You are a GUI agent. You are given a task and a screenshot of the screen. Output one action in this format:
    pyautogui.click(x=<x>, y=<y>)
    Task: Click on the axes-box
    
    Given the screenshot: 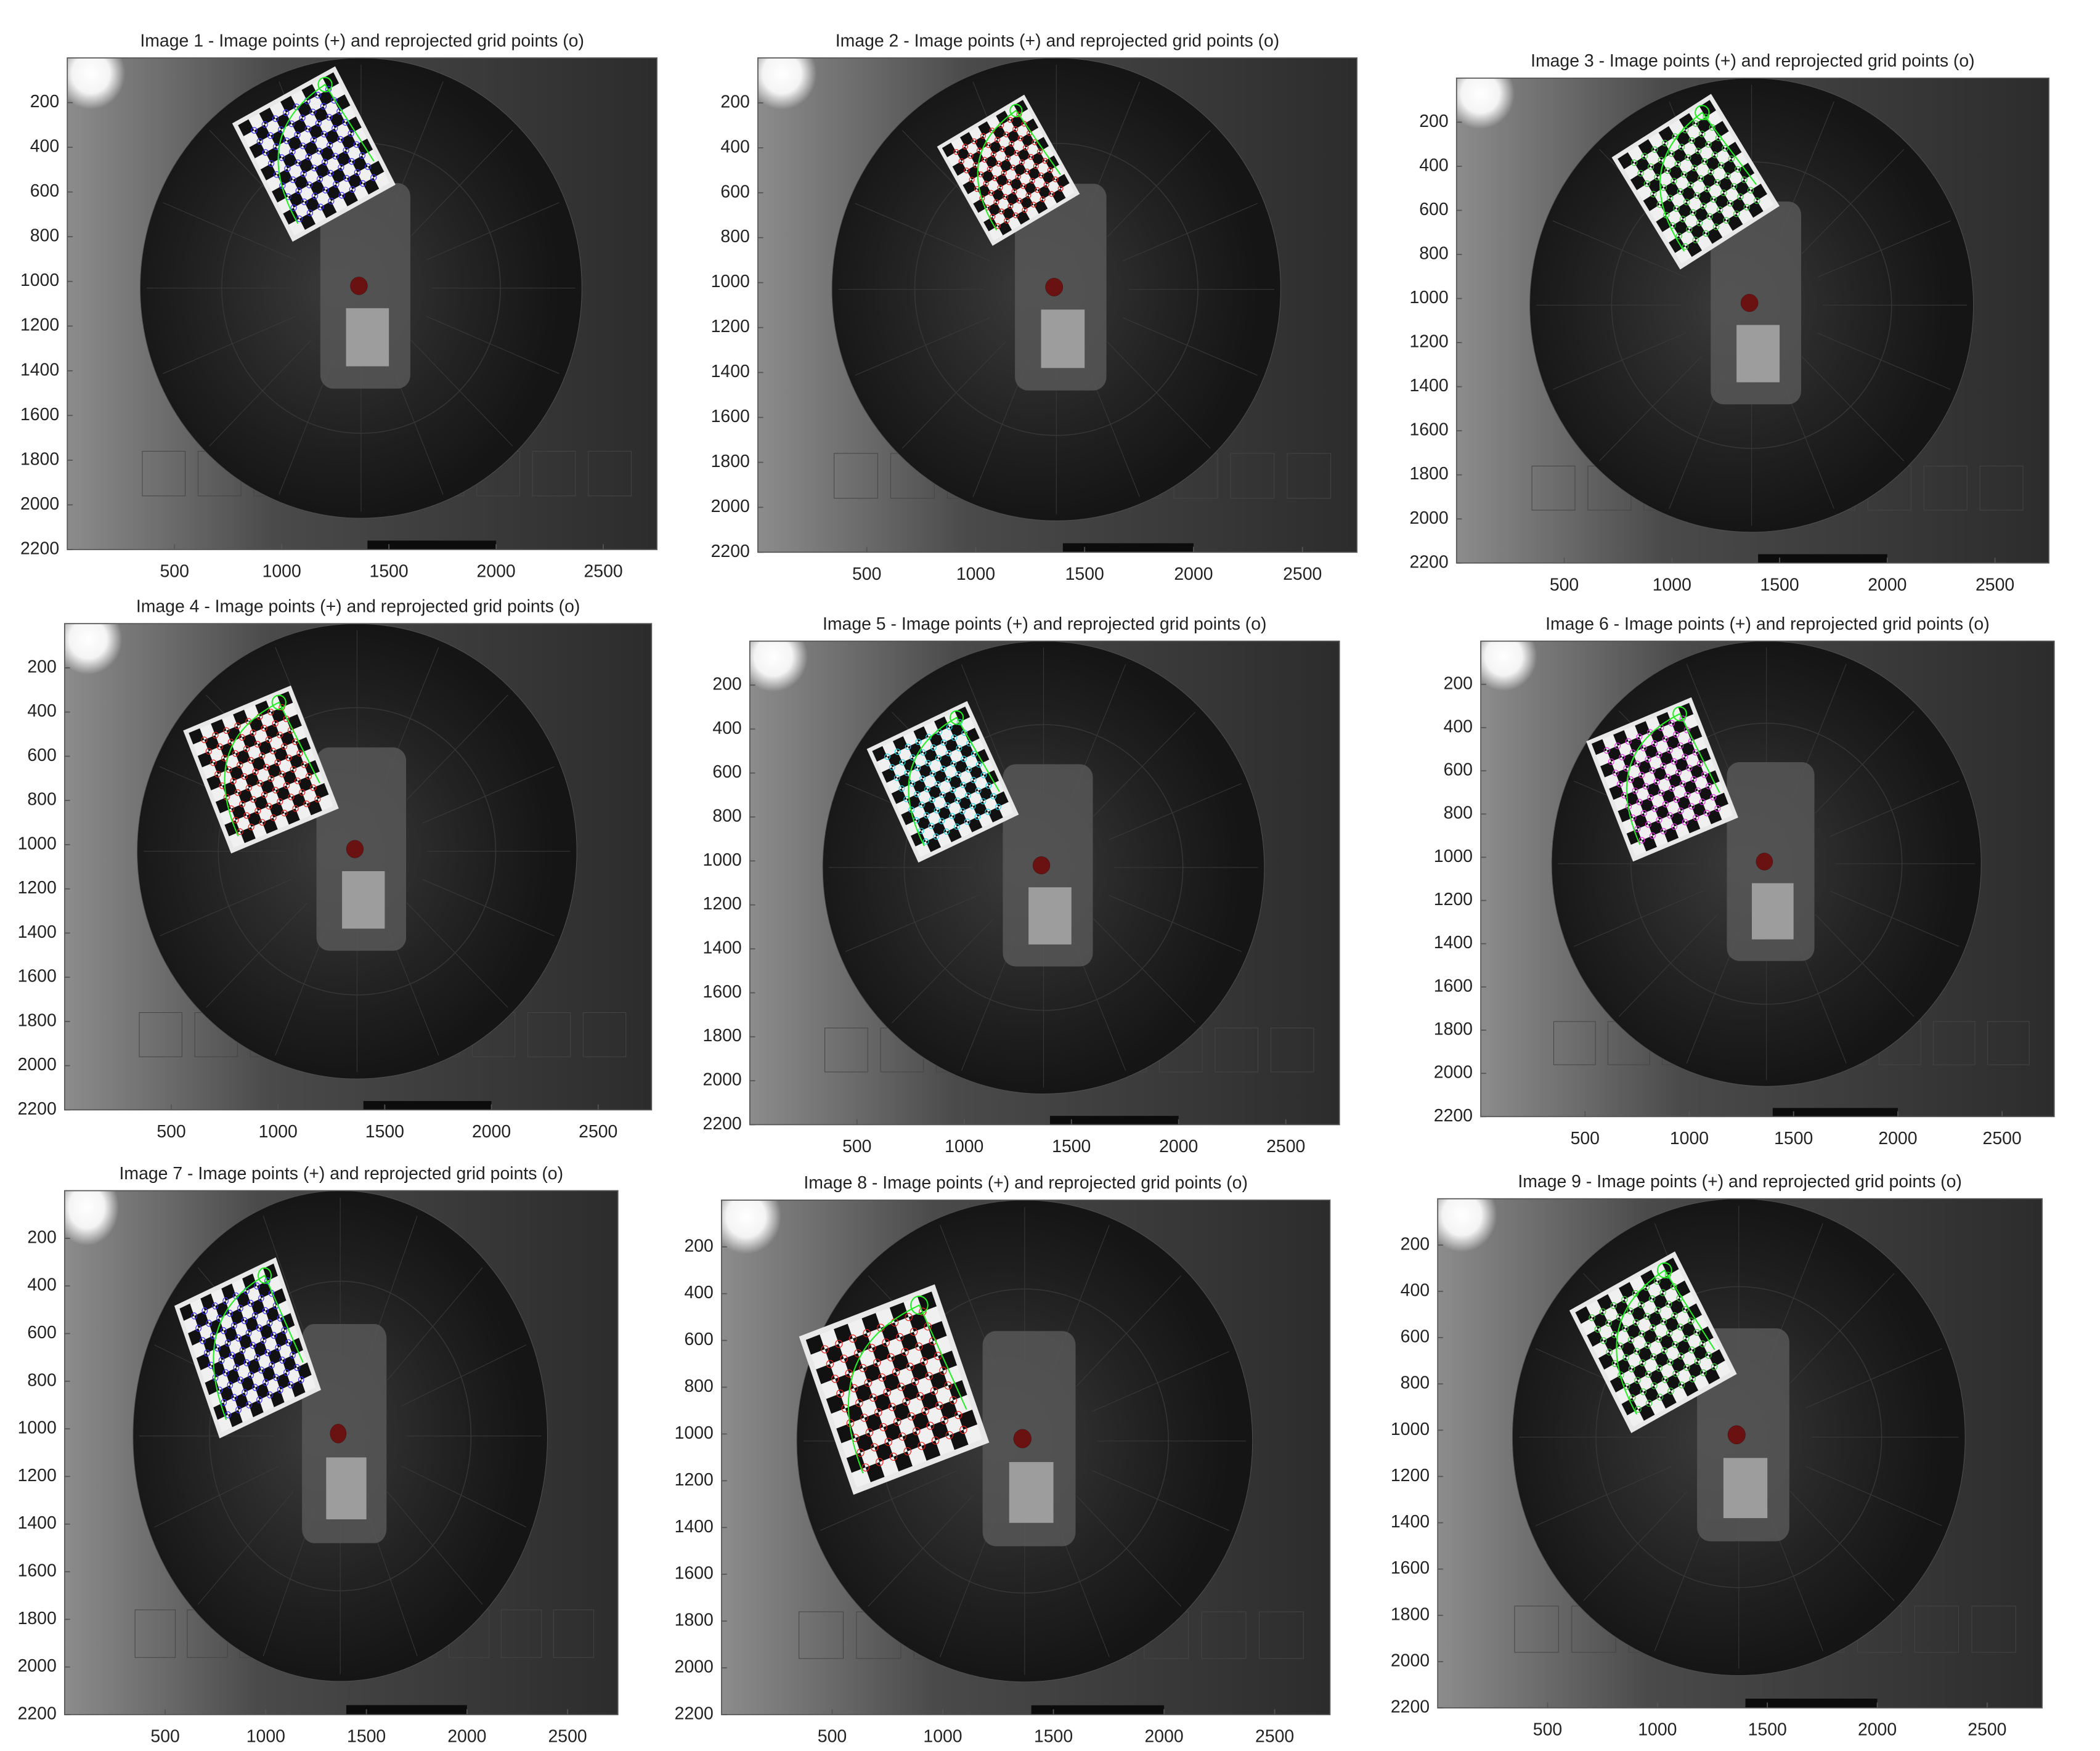 What is the action you would take?
    pyautogui.click(x=1044, y=883)
    